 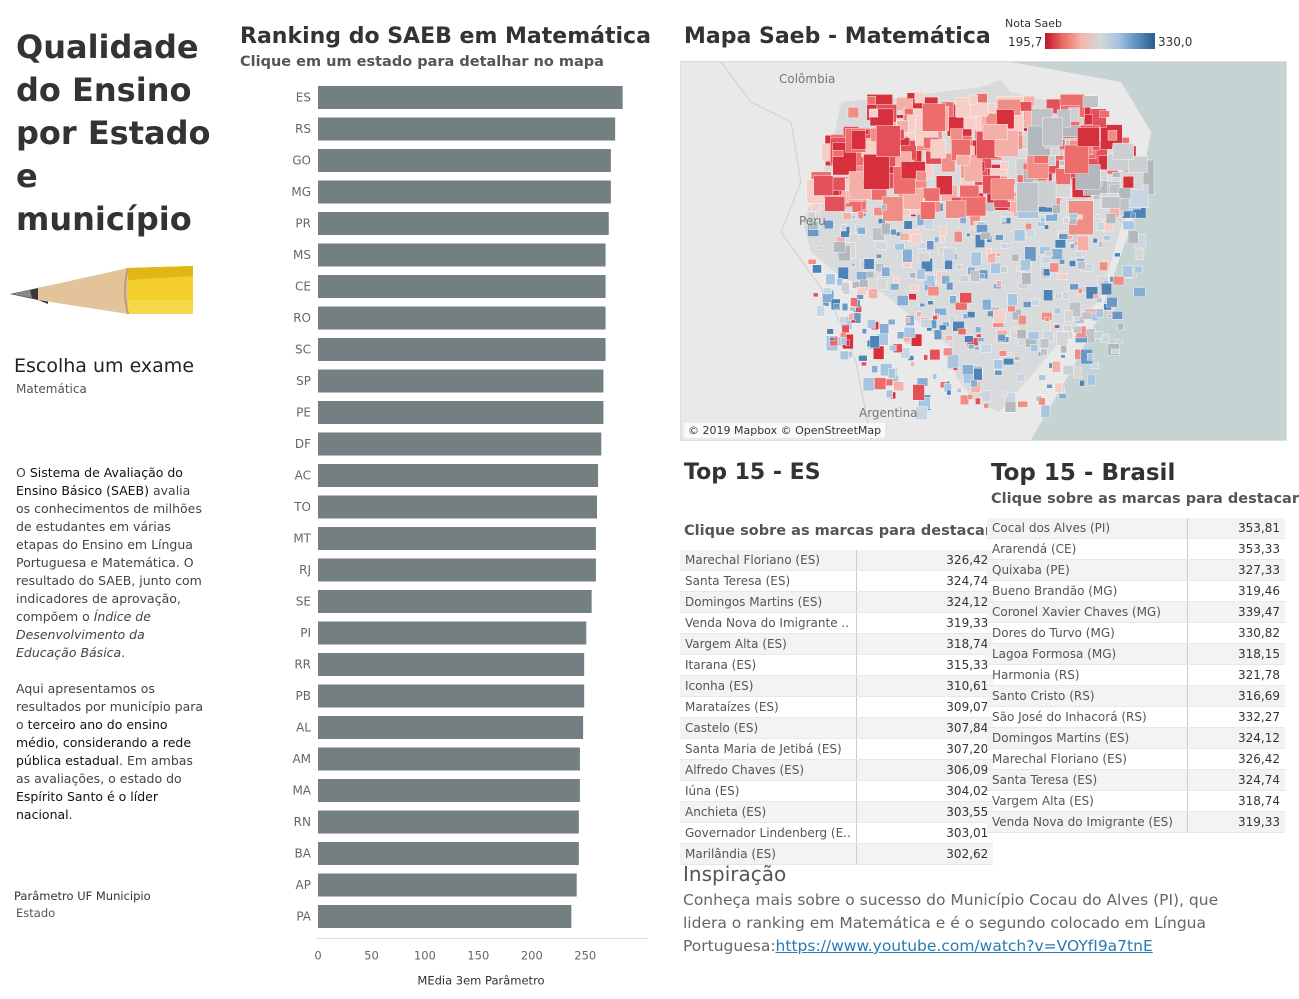 What do you see at coordinates (451, 664) in the screenshot?
I see `bar-rr` at bounding box center [451, 664].